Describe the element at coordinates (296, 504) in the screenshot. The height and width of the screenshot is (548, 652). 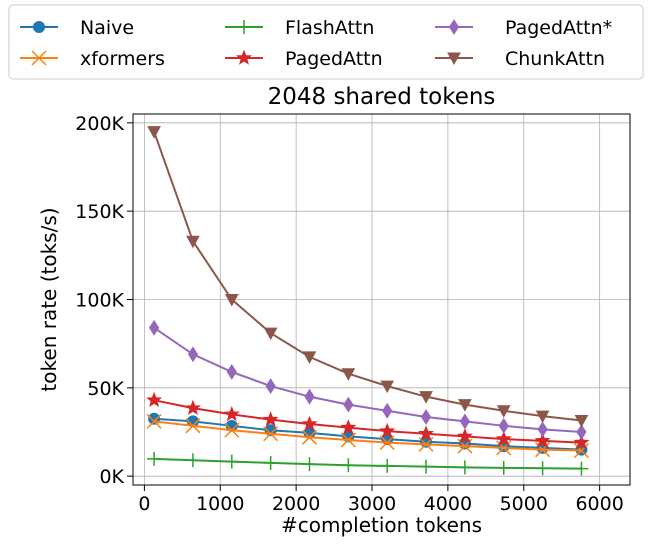
I see `x-tick-label: 2000` at that location.